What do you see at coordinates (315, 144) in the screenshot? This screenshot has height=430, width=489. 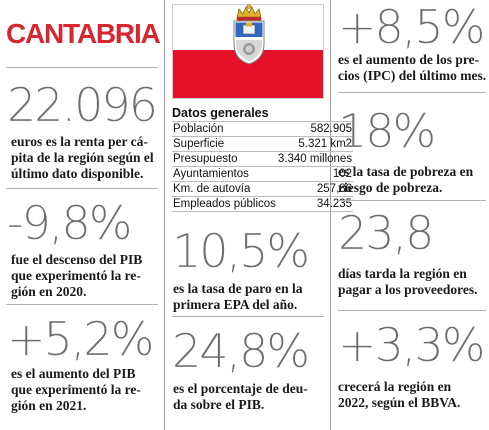 I see `row-value: 5.321 km2` at bounding box center [315, 144].